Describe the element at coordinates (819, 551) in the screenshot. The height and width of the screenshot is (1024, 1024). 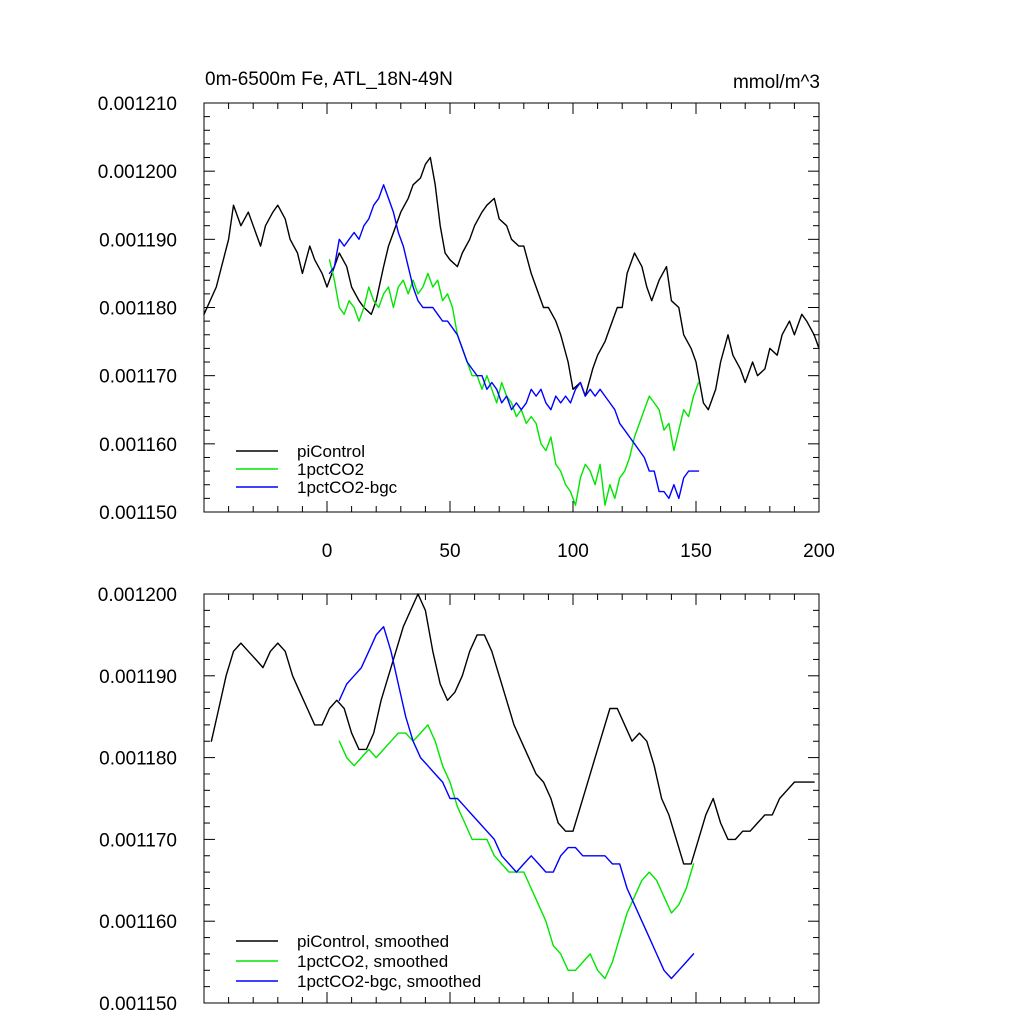
I see `top-x-tick-label: 200` at that location.